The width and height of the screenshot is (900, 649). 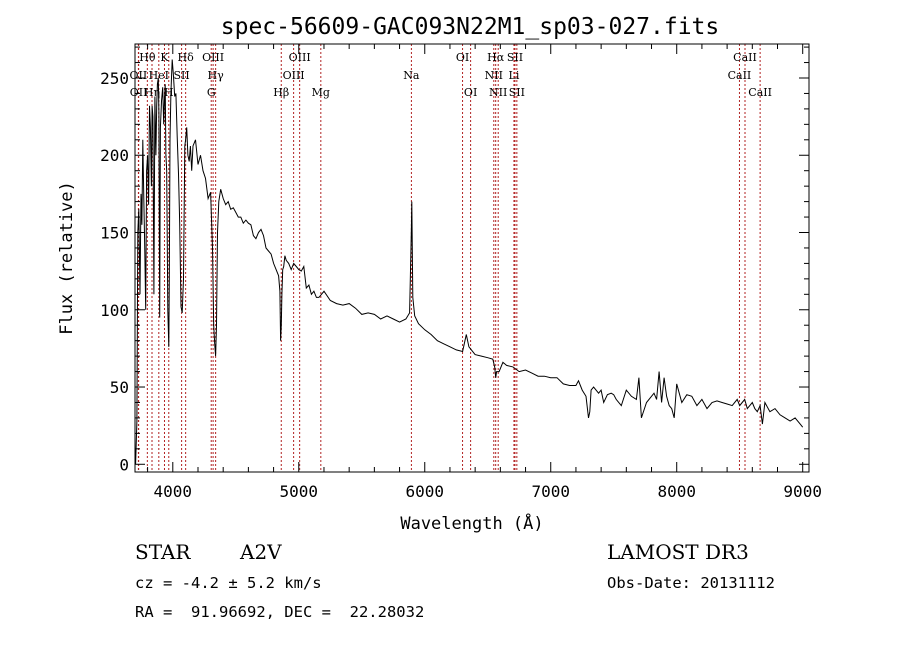 I want to click on y-tick-label: 100, so click(x=114, y=310).